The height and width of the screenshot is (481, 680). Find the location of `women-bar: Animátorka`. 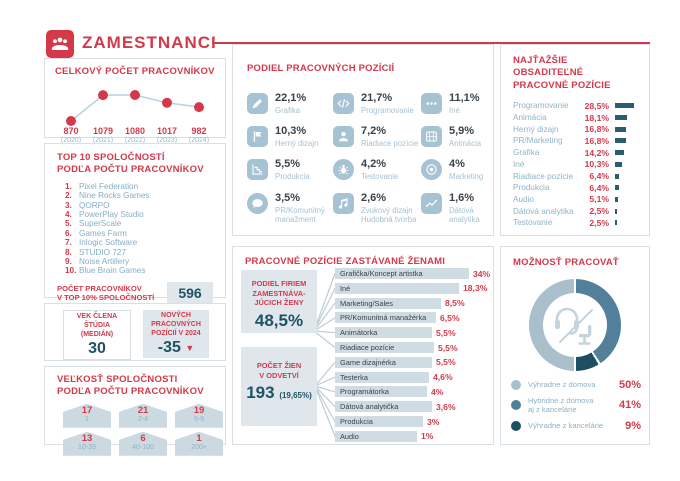

women-bar: Animátorka is located at coordinates (383, 333).